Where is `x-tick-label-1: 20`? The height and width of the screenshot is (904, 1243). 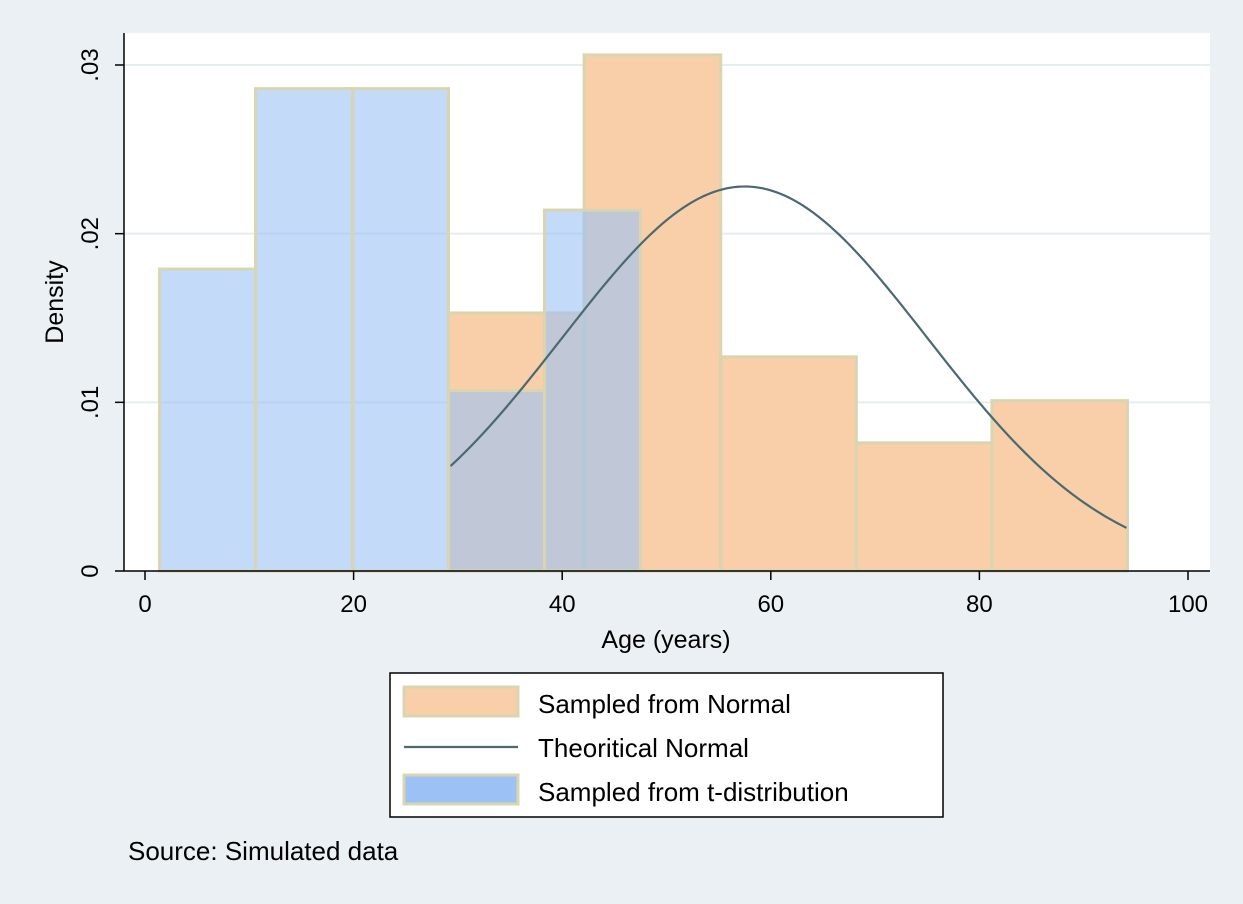 x-tick-label-1: 20 is located at coordinates (353, 604).